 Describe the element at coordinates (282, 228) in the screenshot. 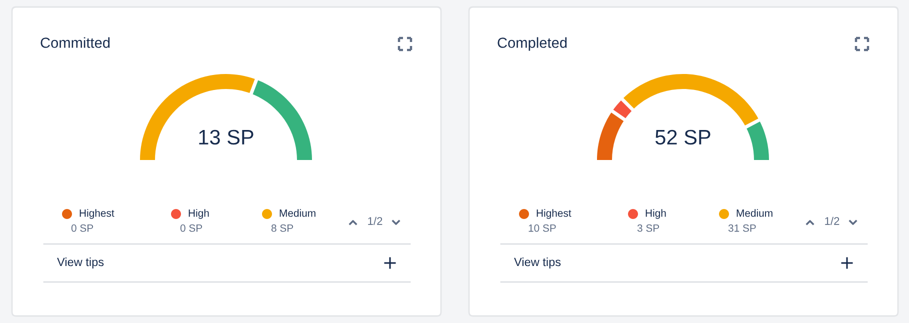

I see `data-label: 8 SP` at that location.